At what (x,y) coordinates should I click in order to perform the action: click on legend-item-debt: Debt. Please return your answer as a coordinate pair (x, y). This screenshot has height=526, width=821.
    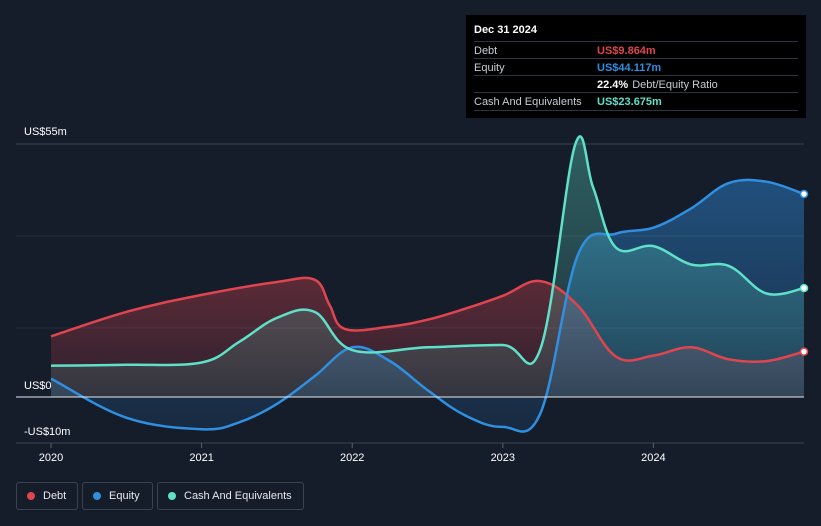
    Looking at the image, I should click on (47, 496).